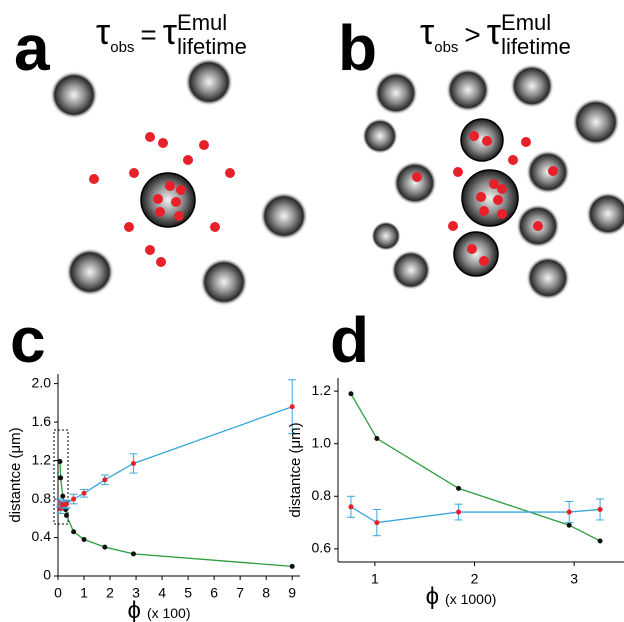 The image size is (624, 622). I want to click on x-tick-label: 6, so click(214, 593).